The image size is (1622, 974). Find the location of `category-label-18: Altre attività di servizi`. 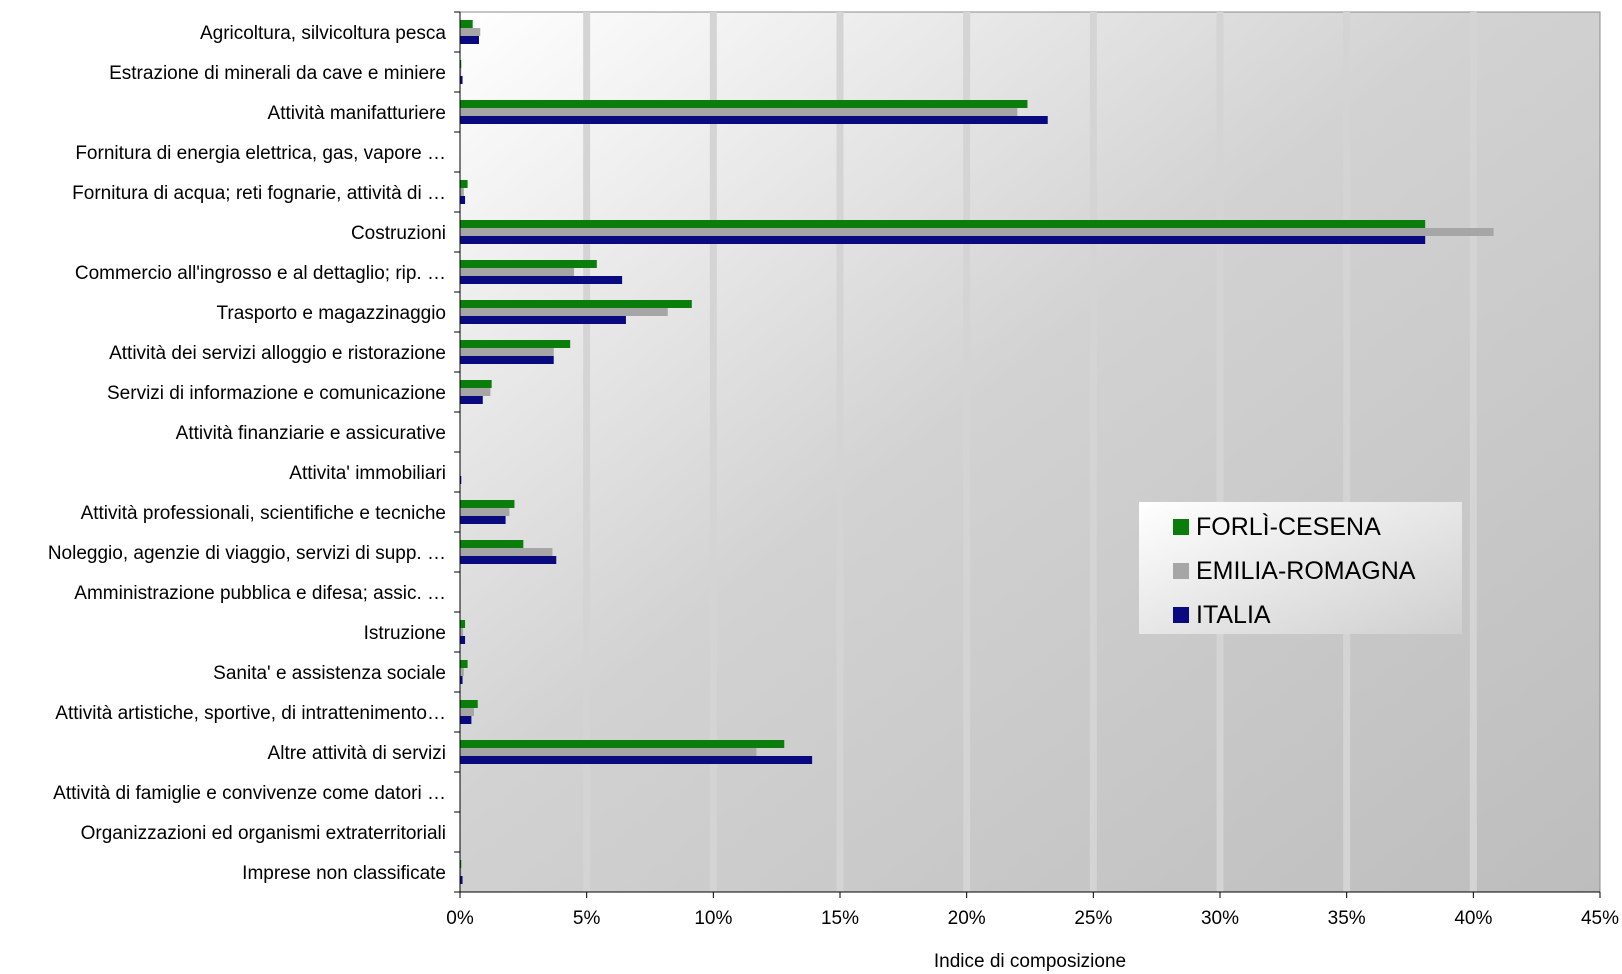

category-label-18: Altre attività di servizi is located at coordinates (357, 753).